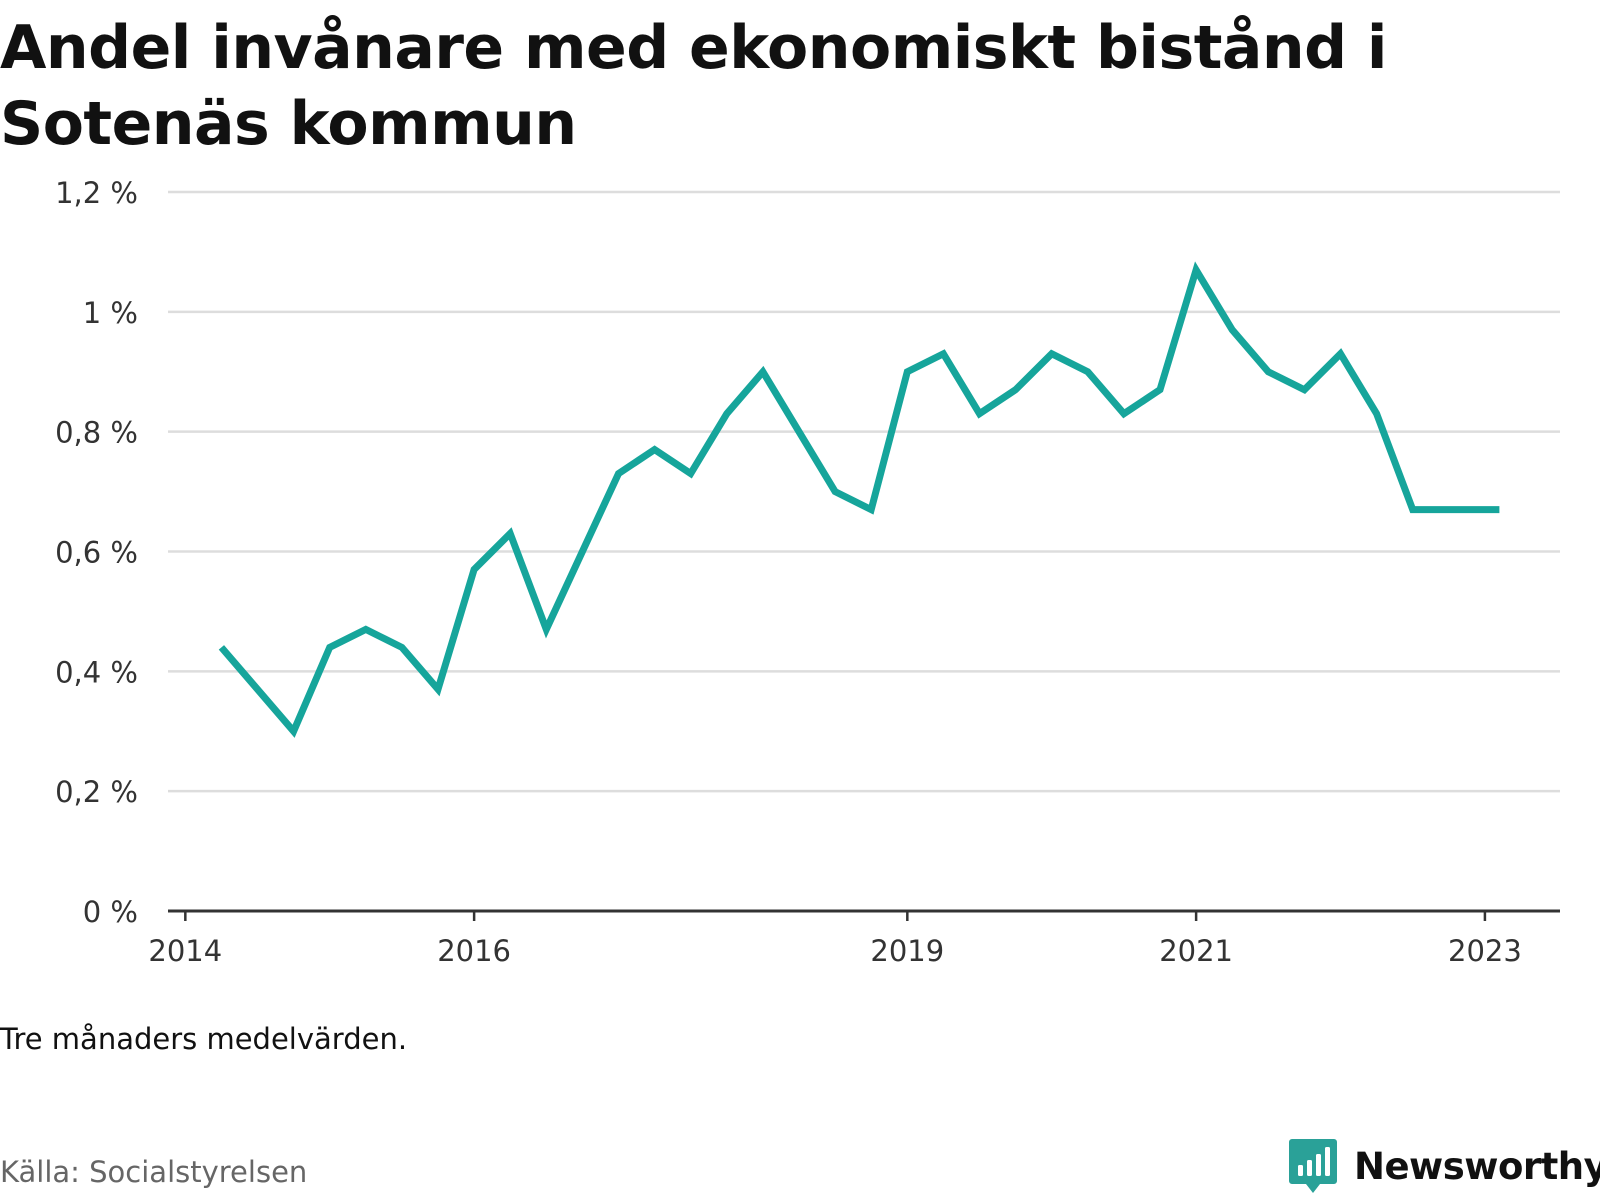  I want to click on x-tick-label: 2019, so click(907, 951).